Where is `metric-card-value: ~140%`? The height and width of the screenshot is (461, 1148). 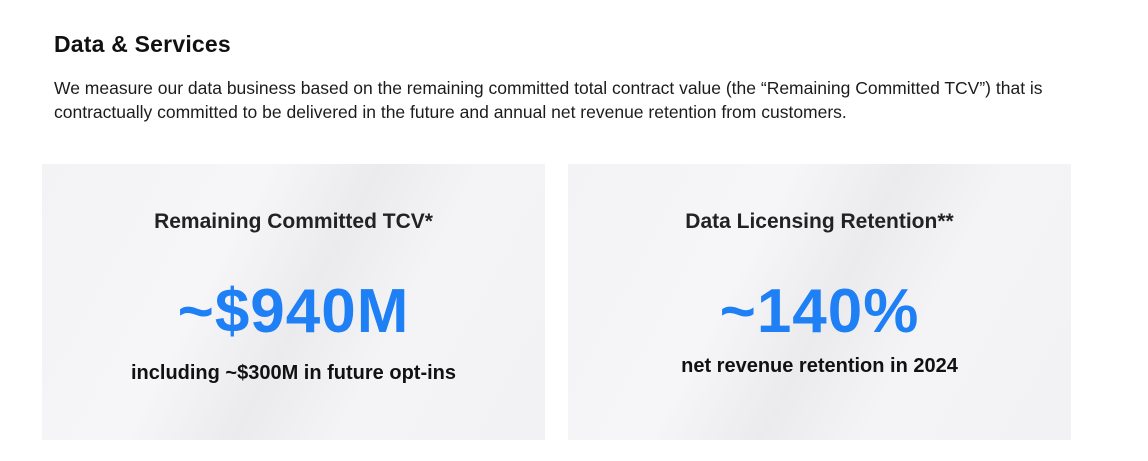 metric-card-value: ~140% is located at coordinates (819, 311).